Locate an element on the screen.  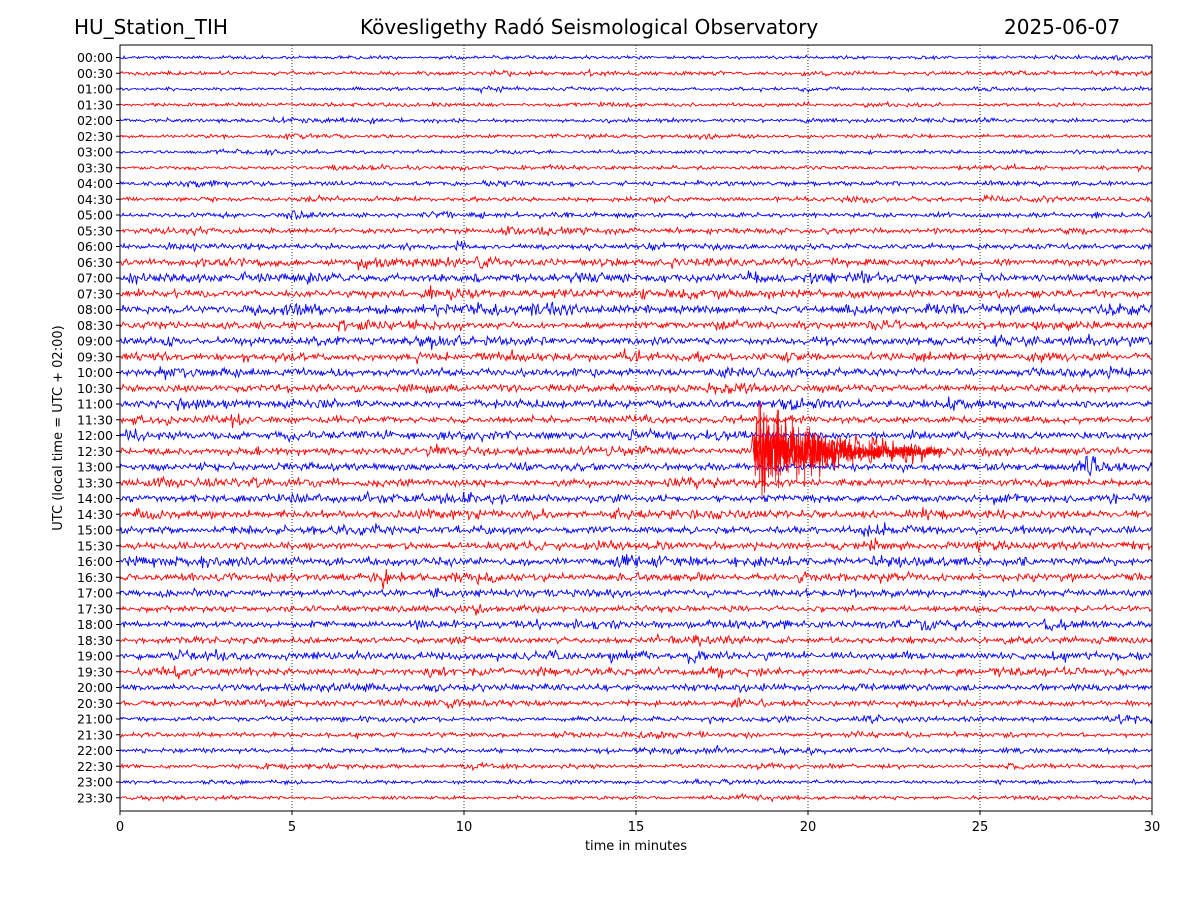
x-axis-label: time in minutes is located at coordinates (636, 846).